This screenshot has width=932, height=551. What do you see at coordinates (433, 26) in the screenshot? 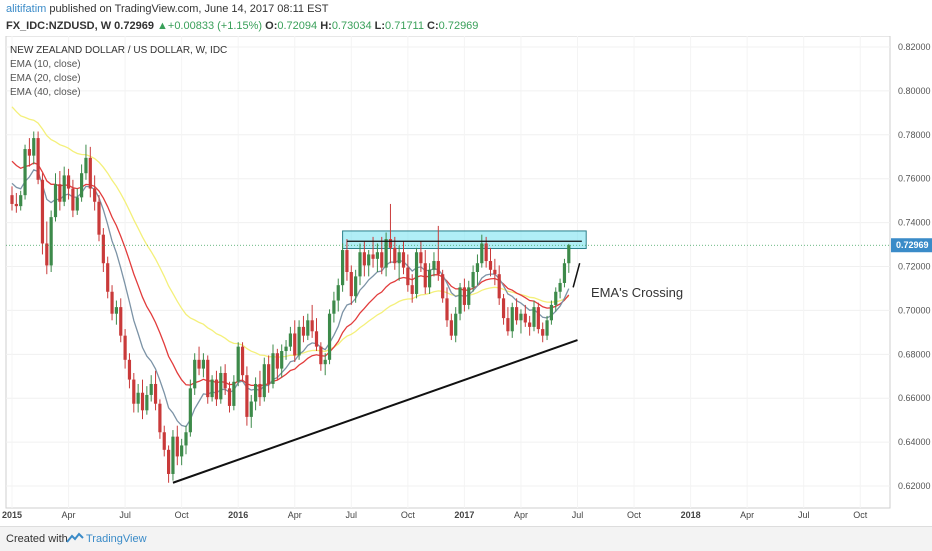
I see `close-label: C:` at bounding box center [433, 26].